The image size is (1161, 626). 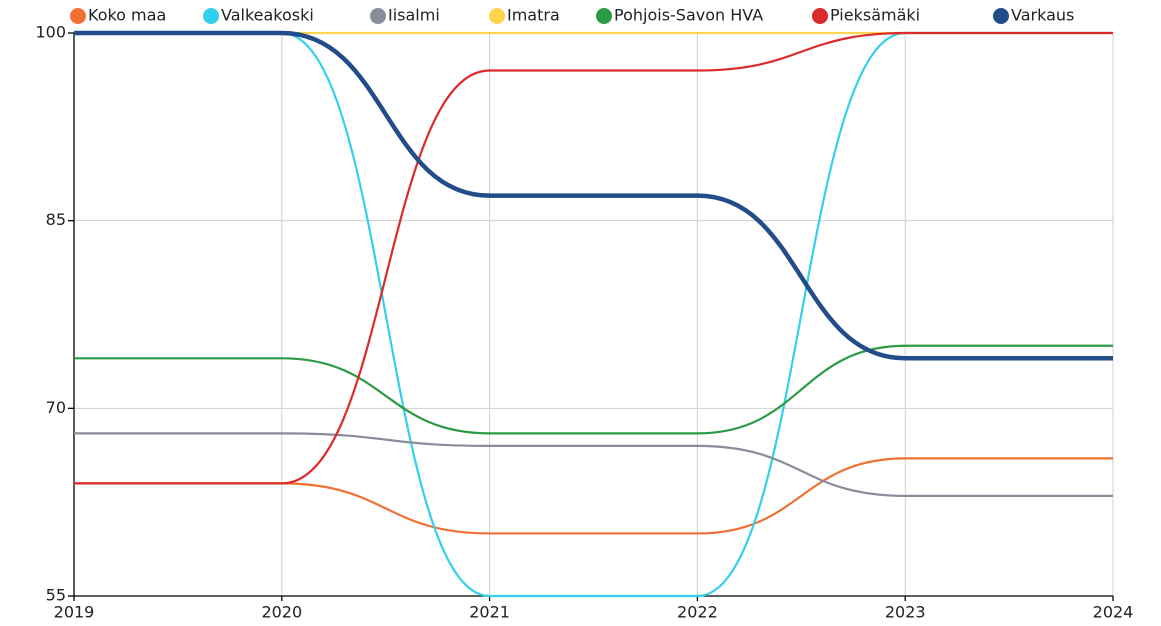 What do you see at coordinates (905, 612) in the screenshot?
I see `x-tick-label: 2023` at bounding box center [905, 612].